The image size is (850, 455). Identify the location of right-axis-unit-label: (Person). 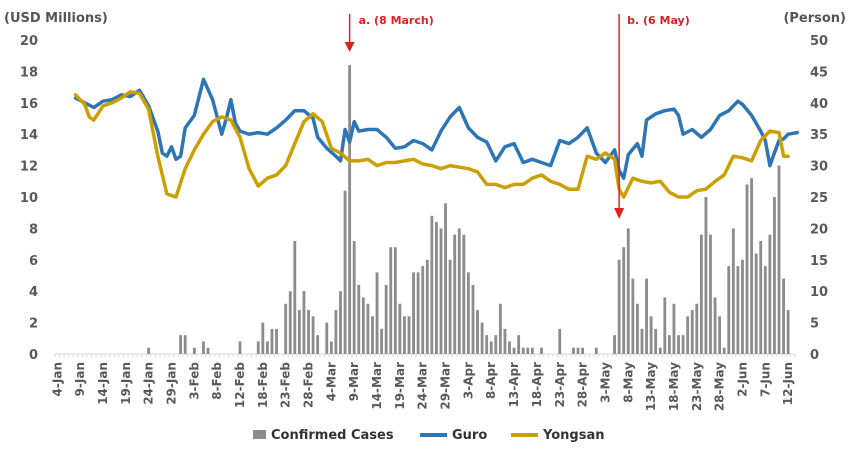
(814, 18).